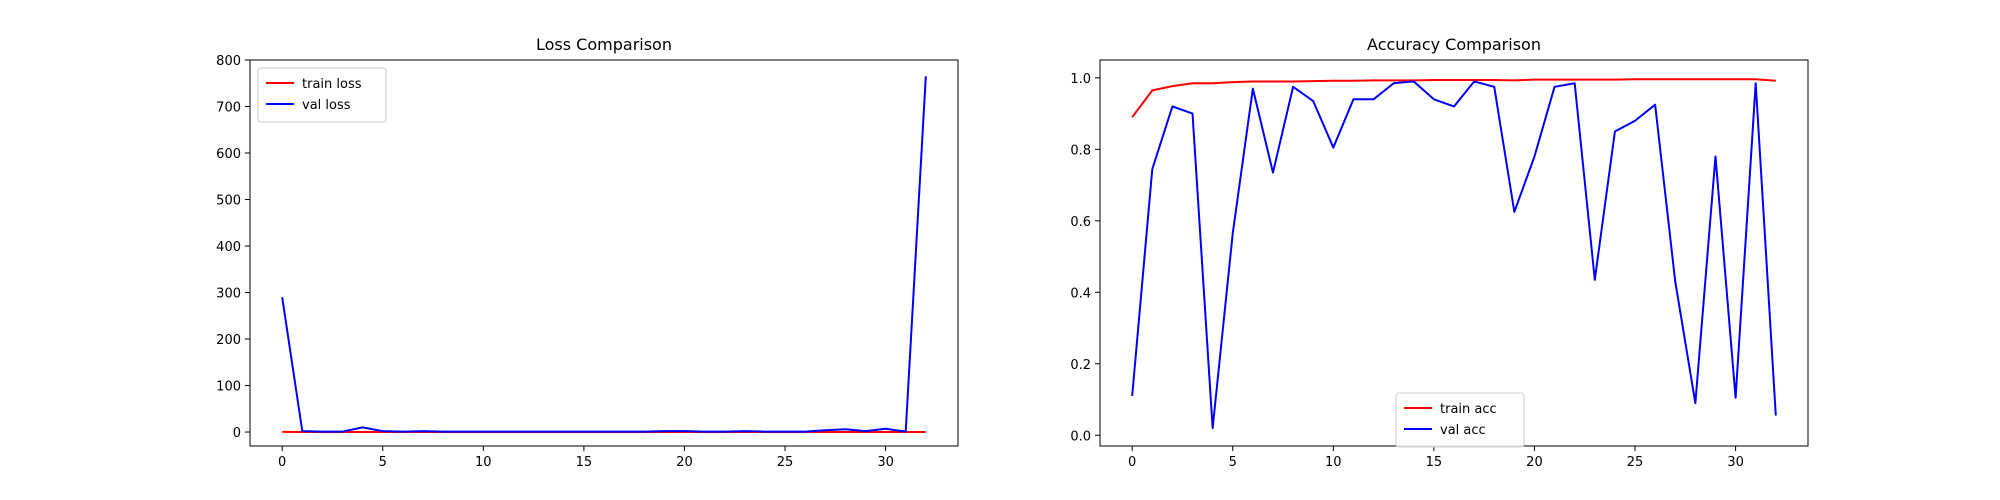  I want to click on y-tick-label: 300, so click(228, 294).